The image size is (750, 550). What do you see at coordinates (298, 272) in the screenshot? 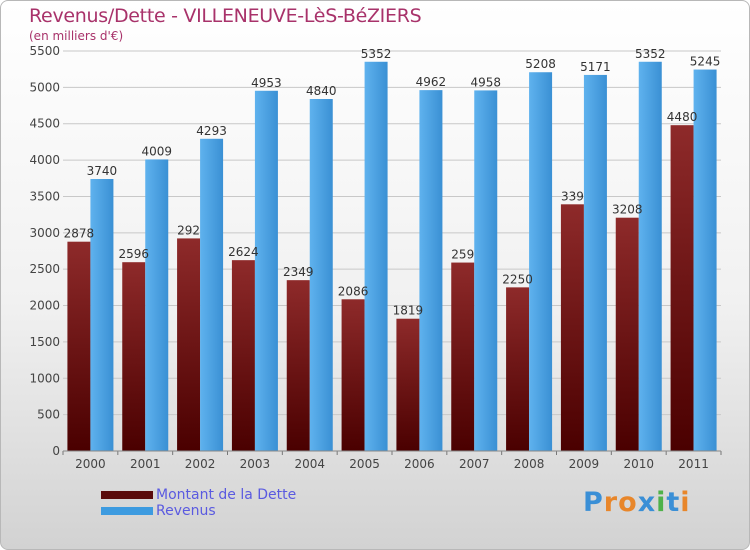
I see `value-label-debt: 2349` at bounding box center [298, 272].